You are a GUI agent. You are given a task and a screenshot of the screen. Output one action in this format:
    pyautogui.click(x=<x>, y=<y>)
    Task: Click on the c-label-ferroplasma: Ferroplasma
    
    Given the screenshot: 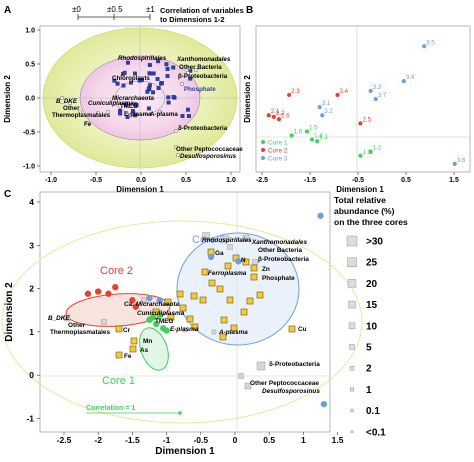 What is the action you would take?
    pyautogui.click(x=227, y=273)
    